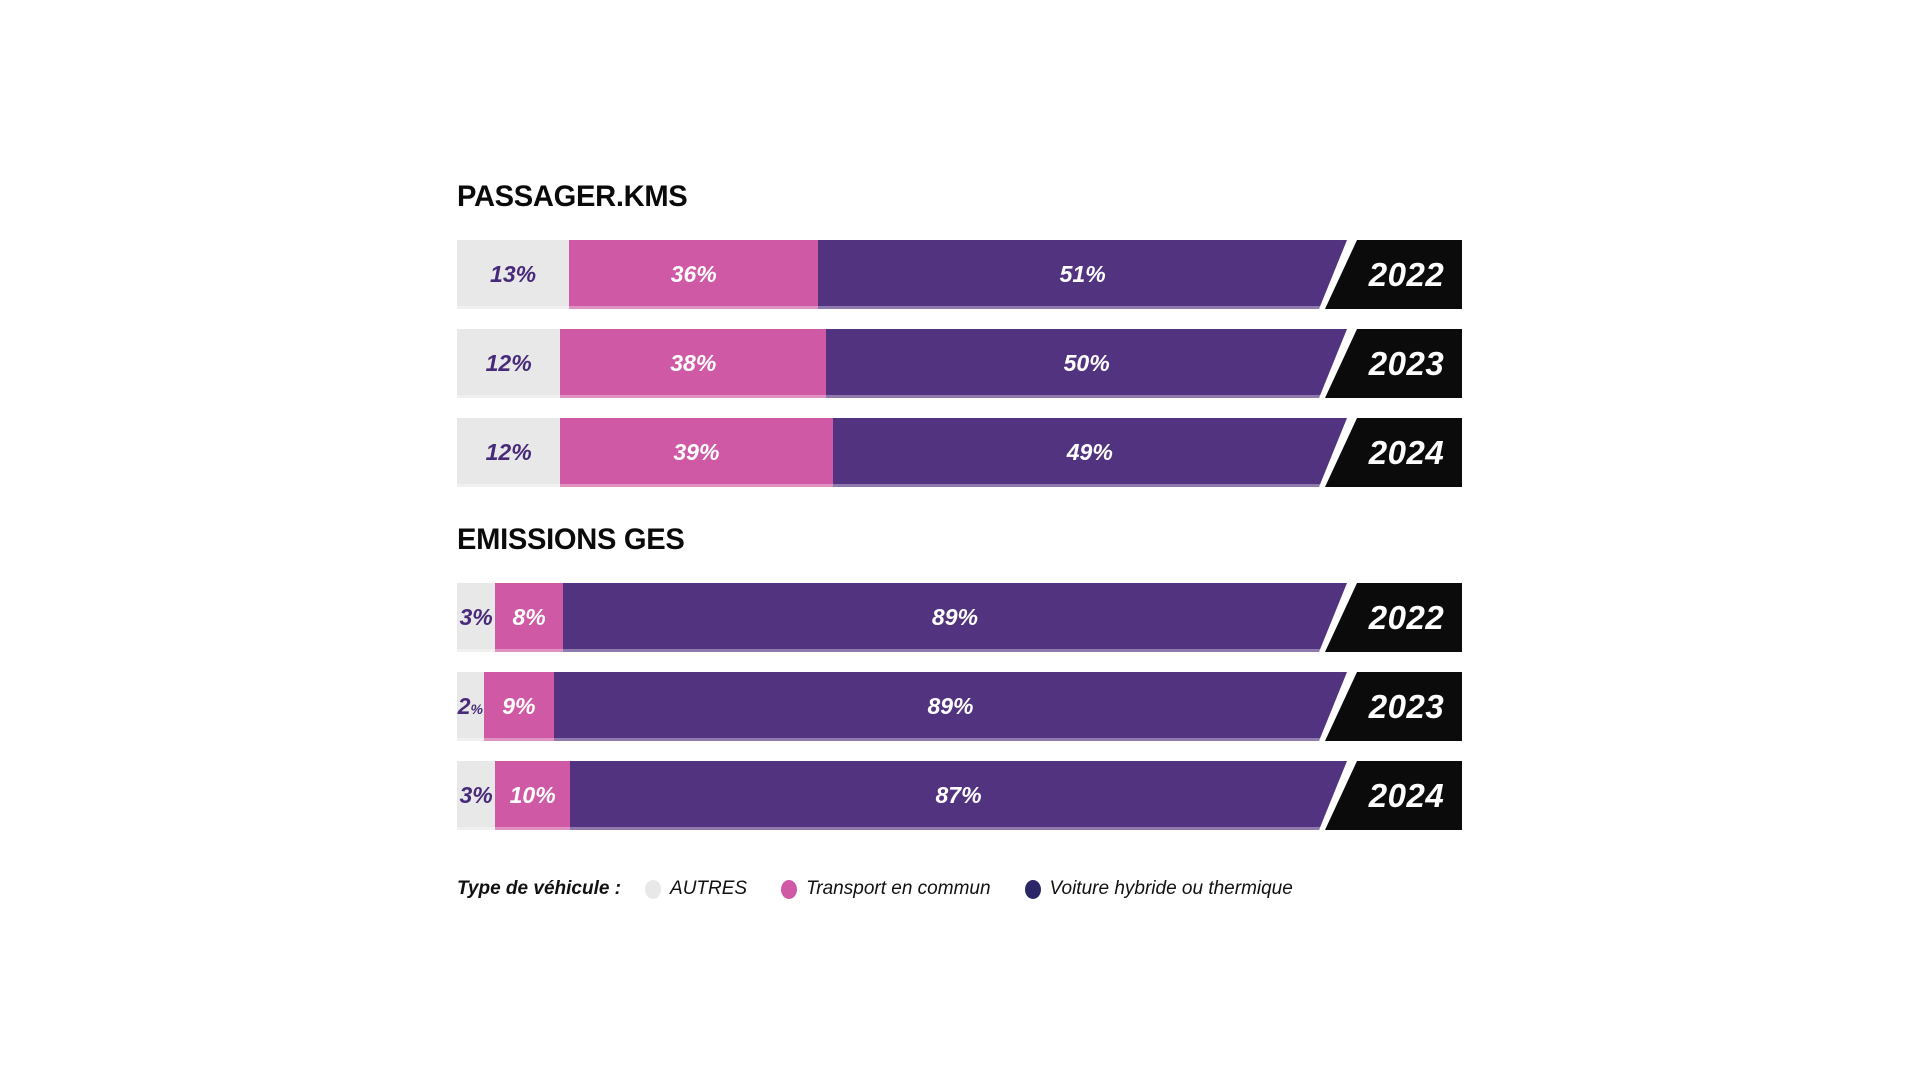 This screenshot has height=1080, width=1920. I want to click on segment-transport: 9%, so click(519, 706).